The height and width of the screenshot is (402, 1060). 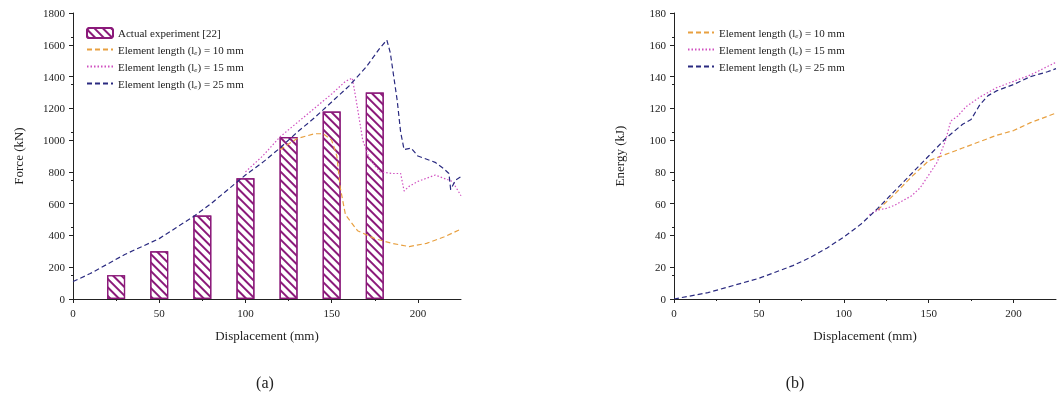 What do you see at coordinates (57, 171) in the screenshot?
I see `y-tick-label: 800` at bounding box center [57, 171].